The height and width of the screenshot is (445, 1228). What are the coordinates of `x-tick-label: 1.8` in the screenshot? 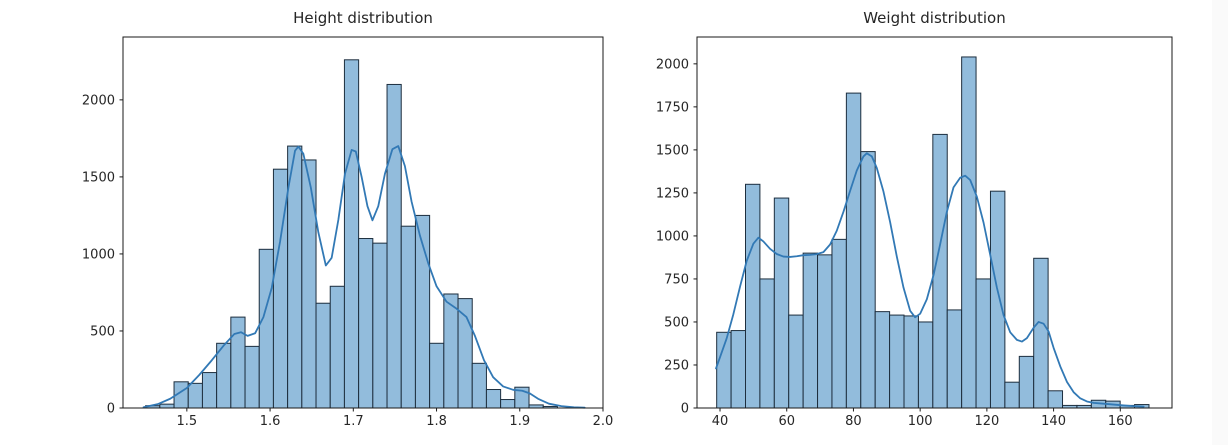 It's located at (436, 421).